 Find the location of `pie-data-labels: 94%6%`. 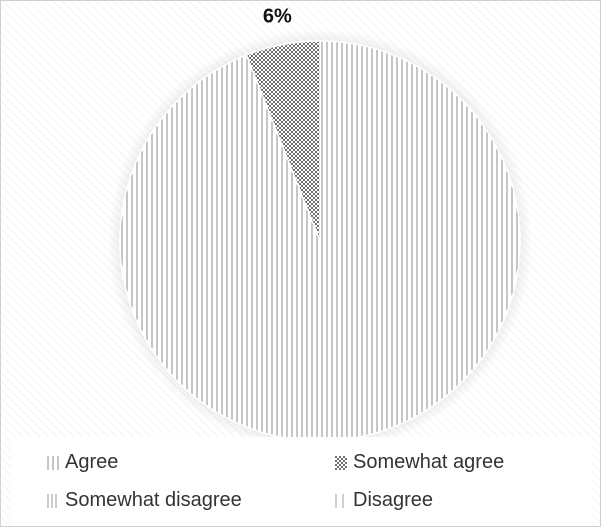

pie-data-labels: 94%6% is located at coordinates (277, 16).